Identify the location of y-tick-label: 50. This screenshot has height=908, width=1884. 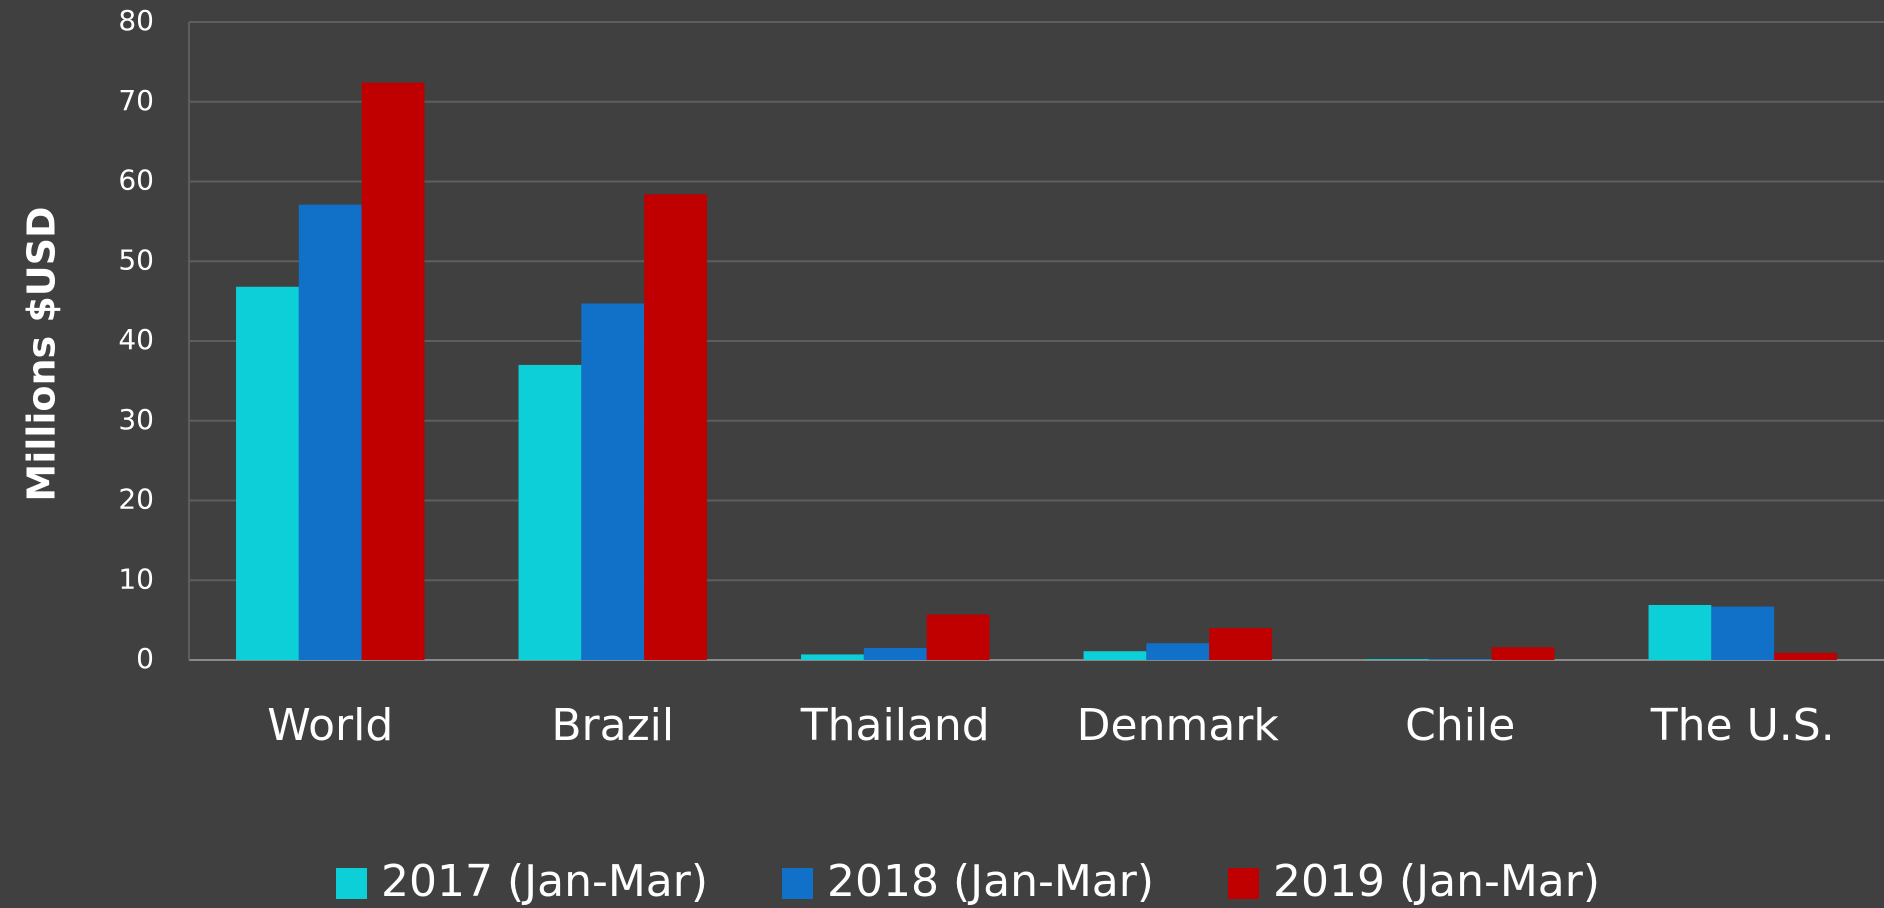
(136, 259).